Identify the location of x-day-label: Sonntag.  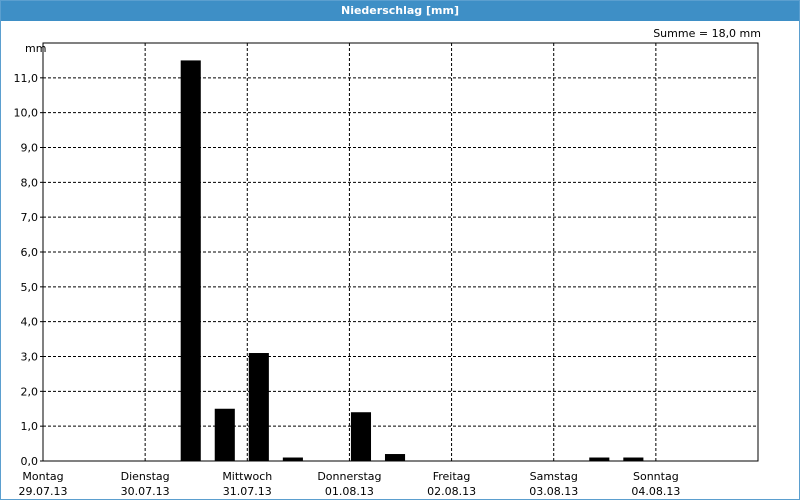
(656, 476).